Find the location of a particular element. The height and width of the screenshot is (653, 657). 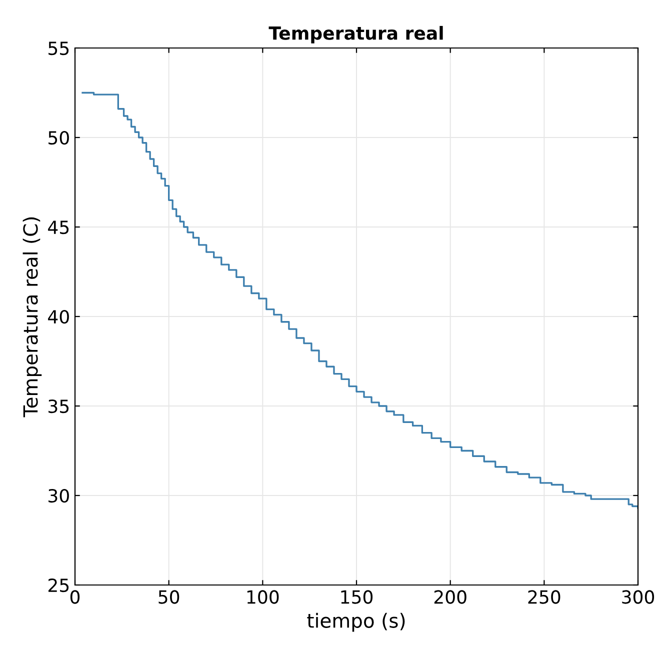

x-axis-title: tiempo (s) is located at coordinates (356, 622).